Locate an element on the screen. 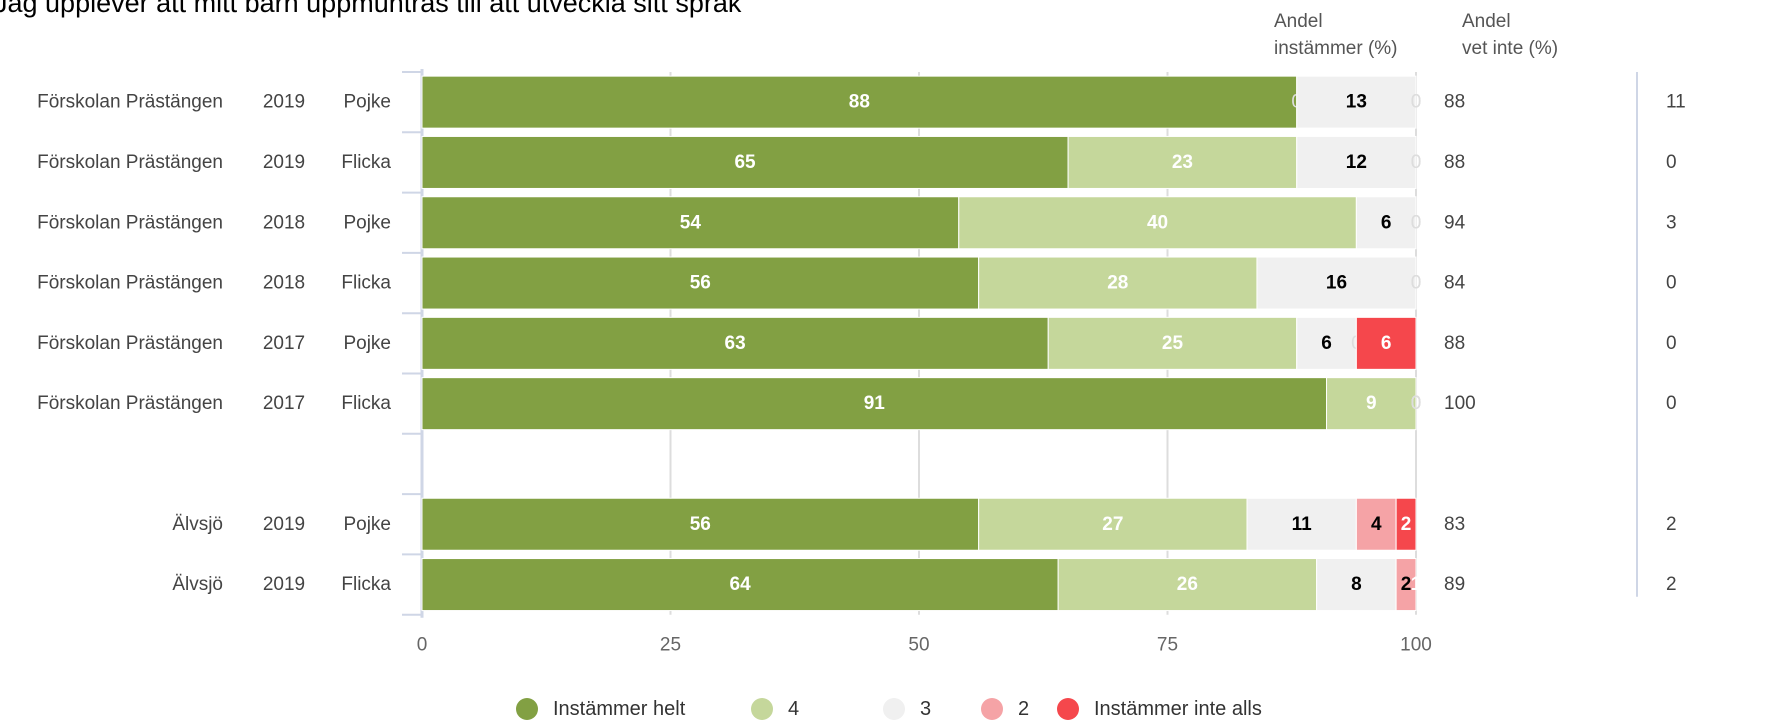  data-label: 26 is located at coordinates (1187, 584).